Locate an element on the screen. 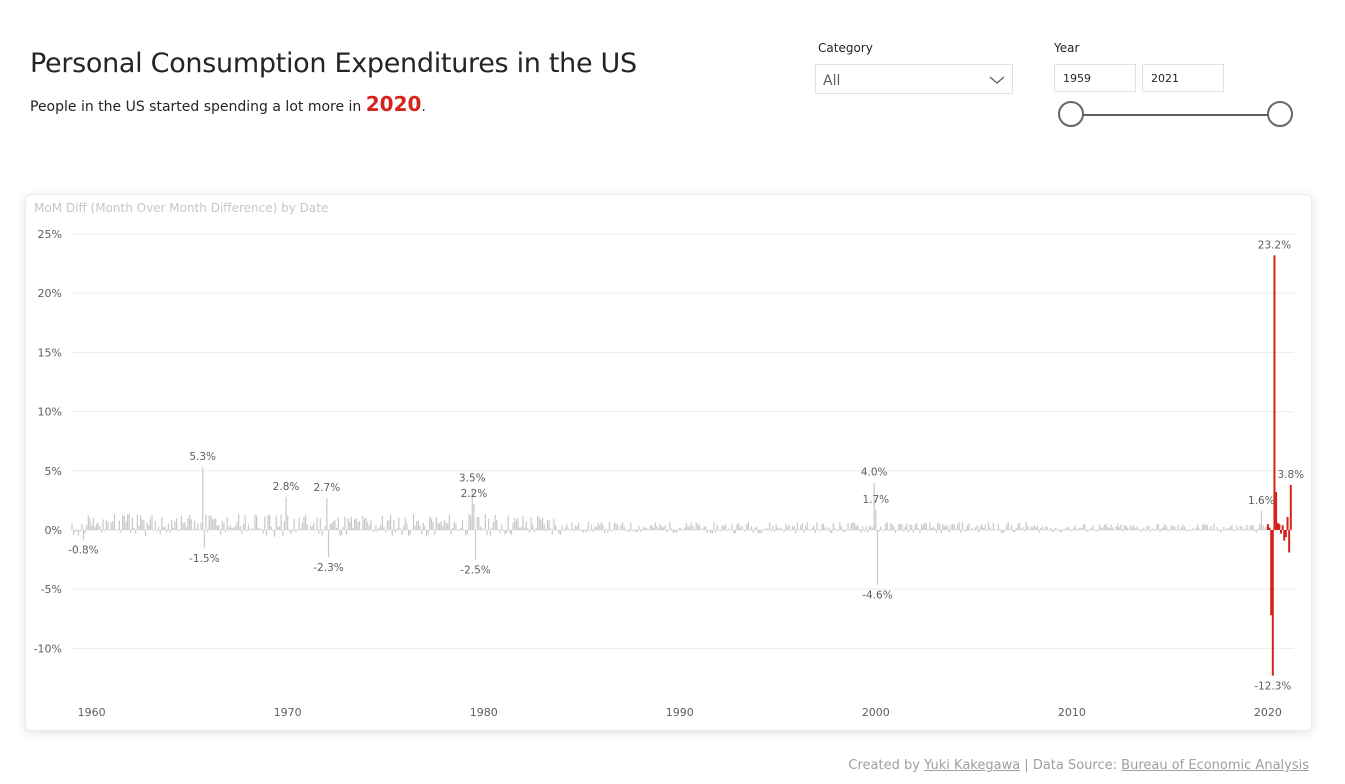  year-label: Year is located at coordinates (1067, 48).